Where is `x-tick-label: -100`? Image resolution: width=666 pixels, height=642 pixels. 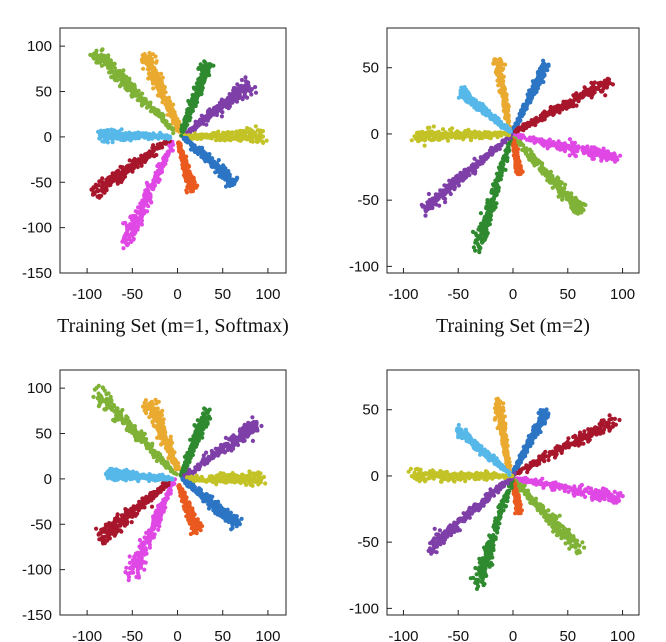
x-tick-label: -100 is located at coordinates (403, 294).